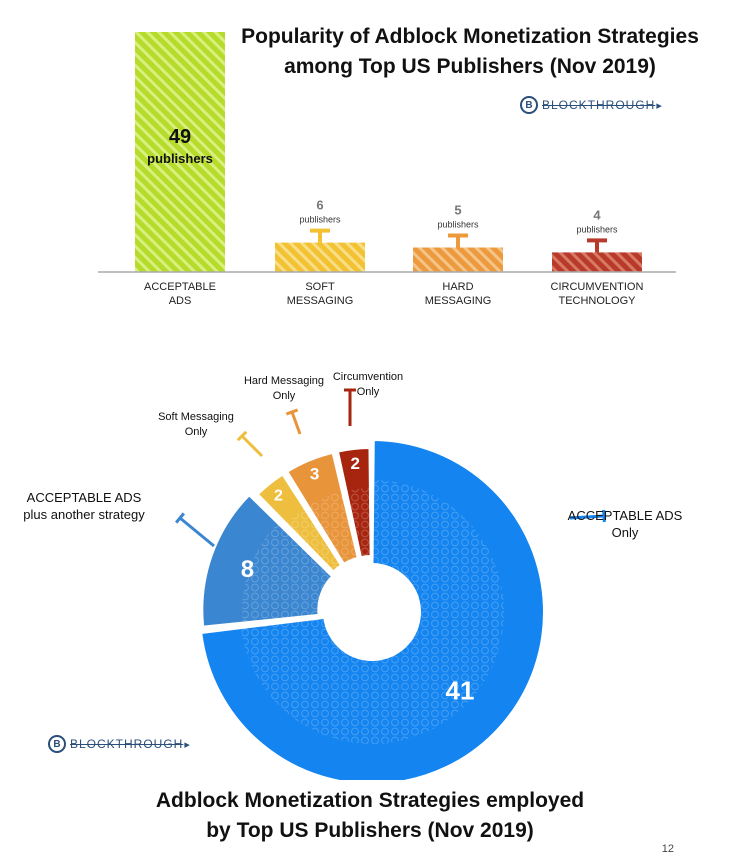  I want to click on bar-value-label: 6, so click(319, 205).